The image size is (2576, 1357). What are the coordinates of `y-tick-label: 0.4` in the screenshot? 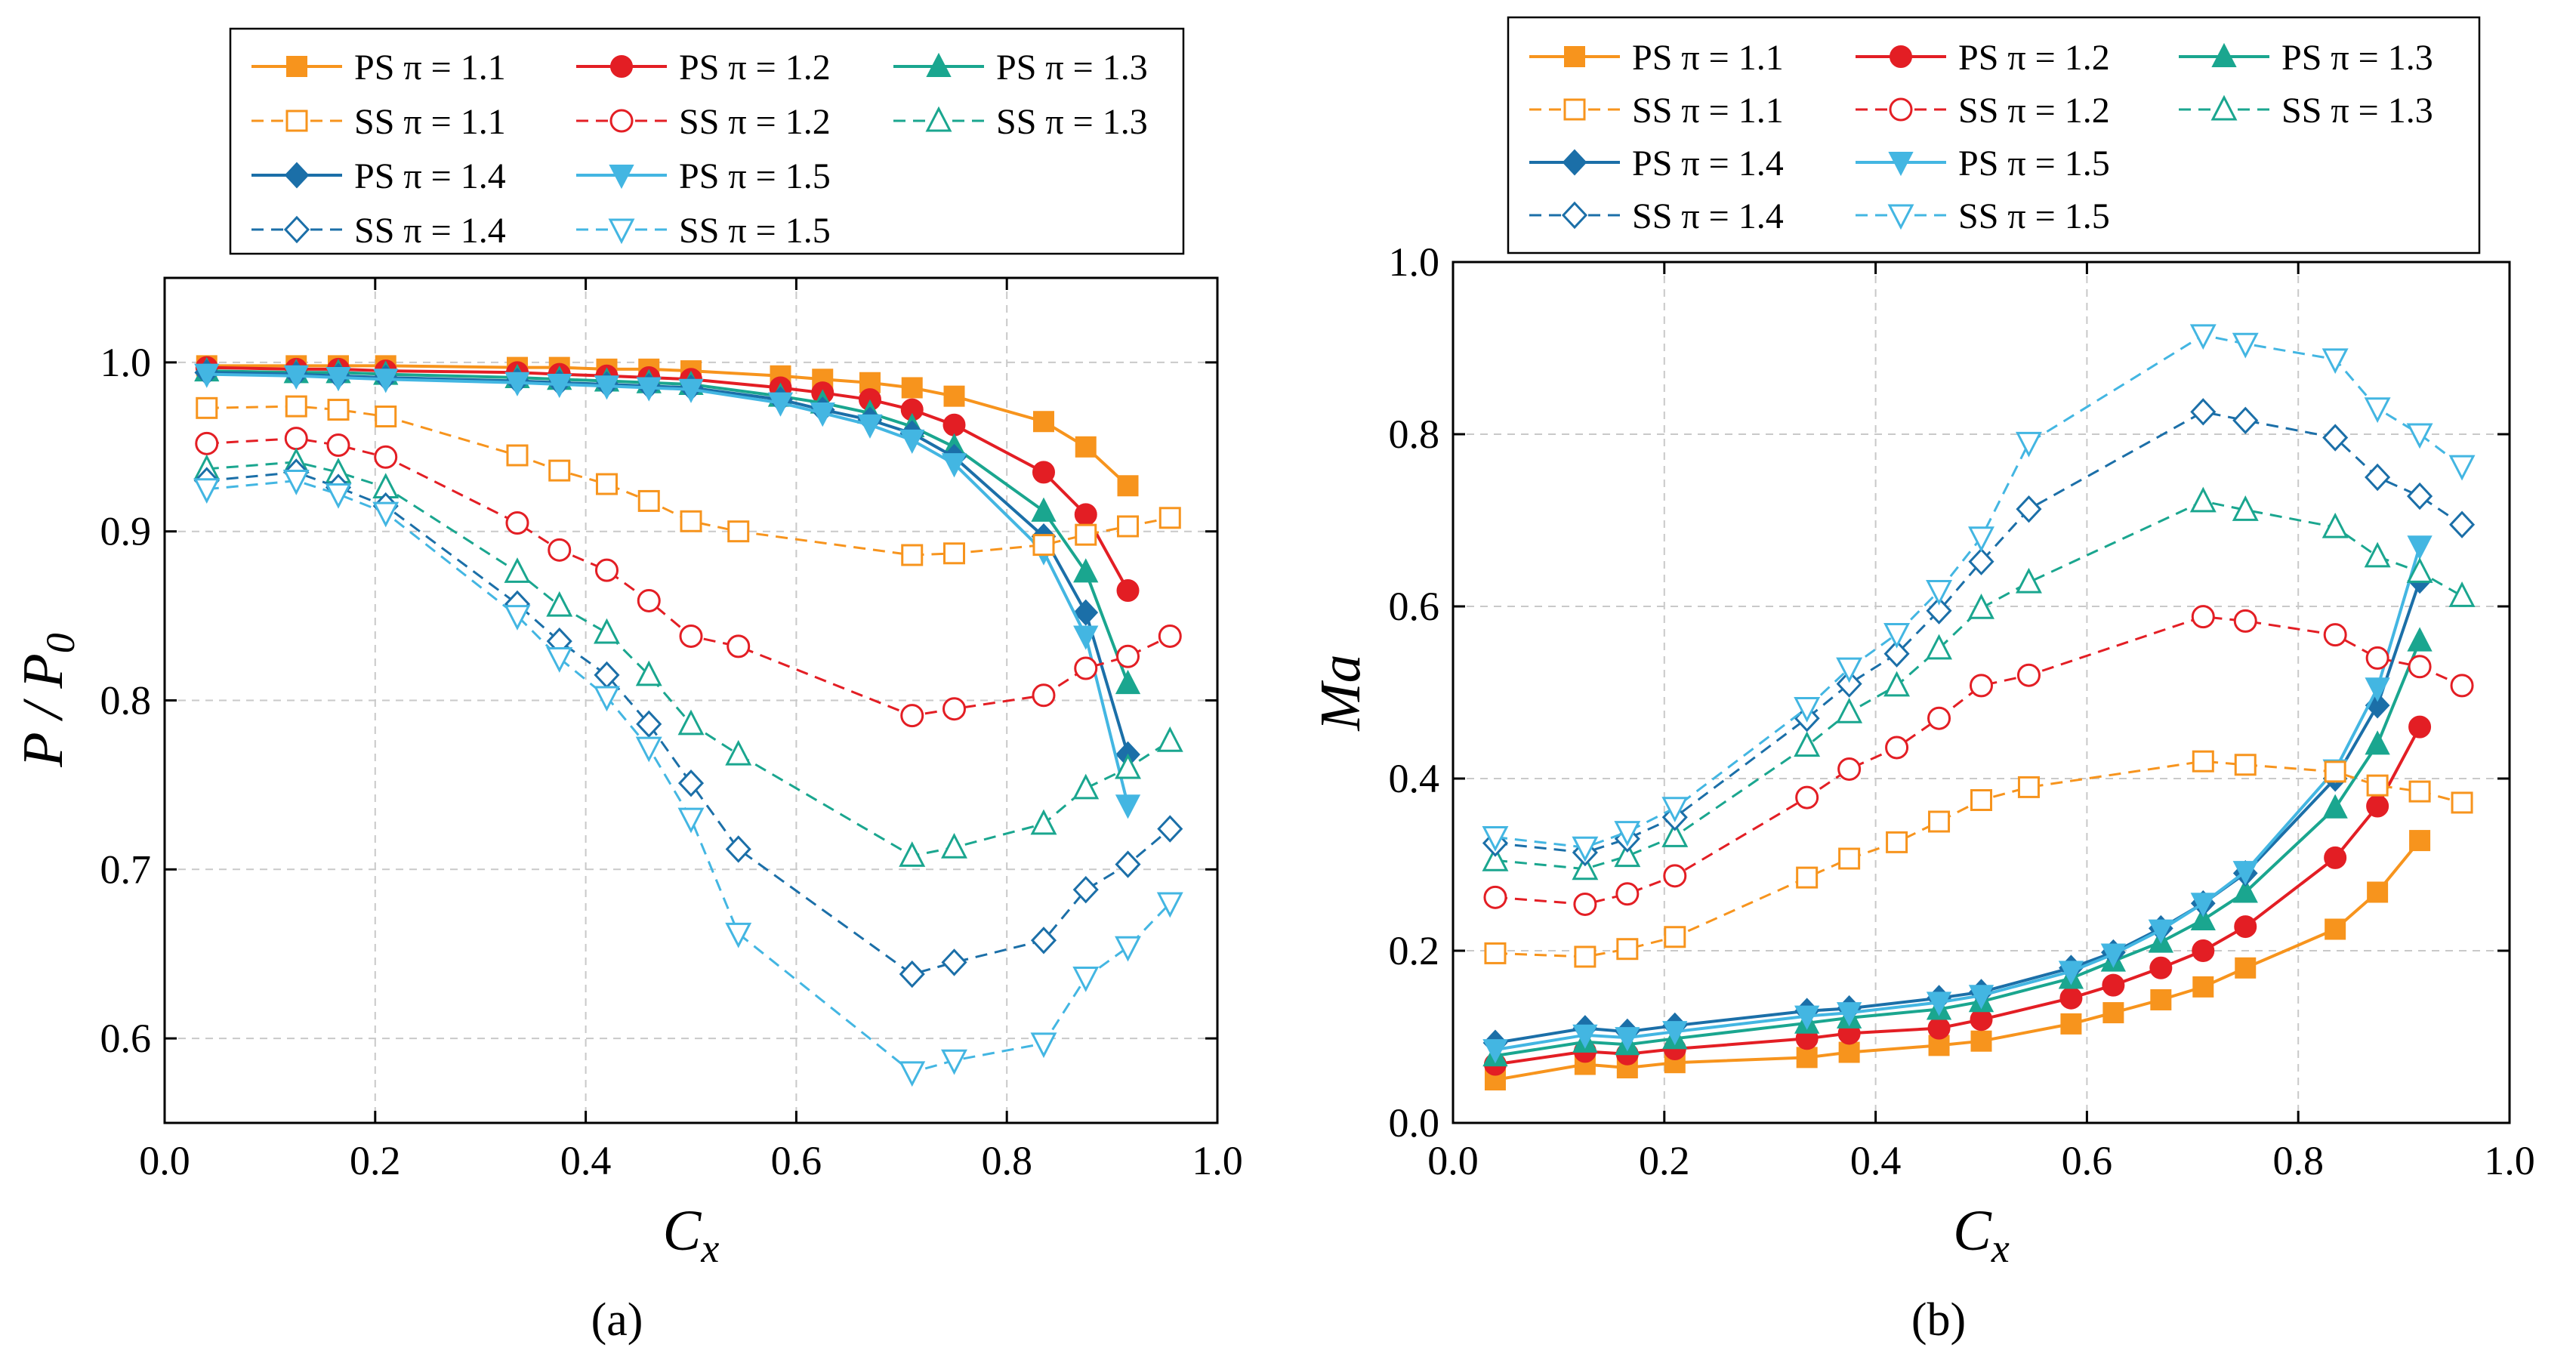 It's located at (1414, 779).